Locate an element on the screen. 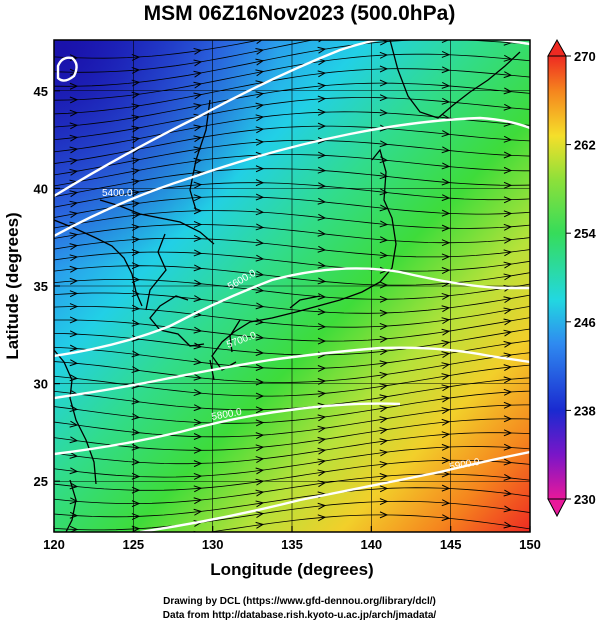 This screenshot has width=599, height=625. colorbar-bottom-arrow is located at coordinates (557, 508).